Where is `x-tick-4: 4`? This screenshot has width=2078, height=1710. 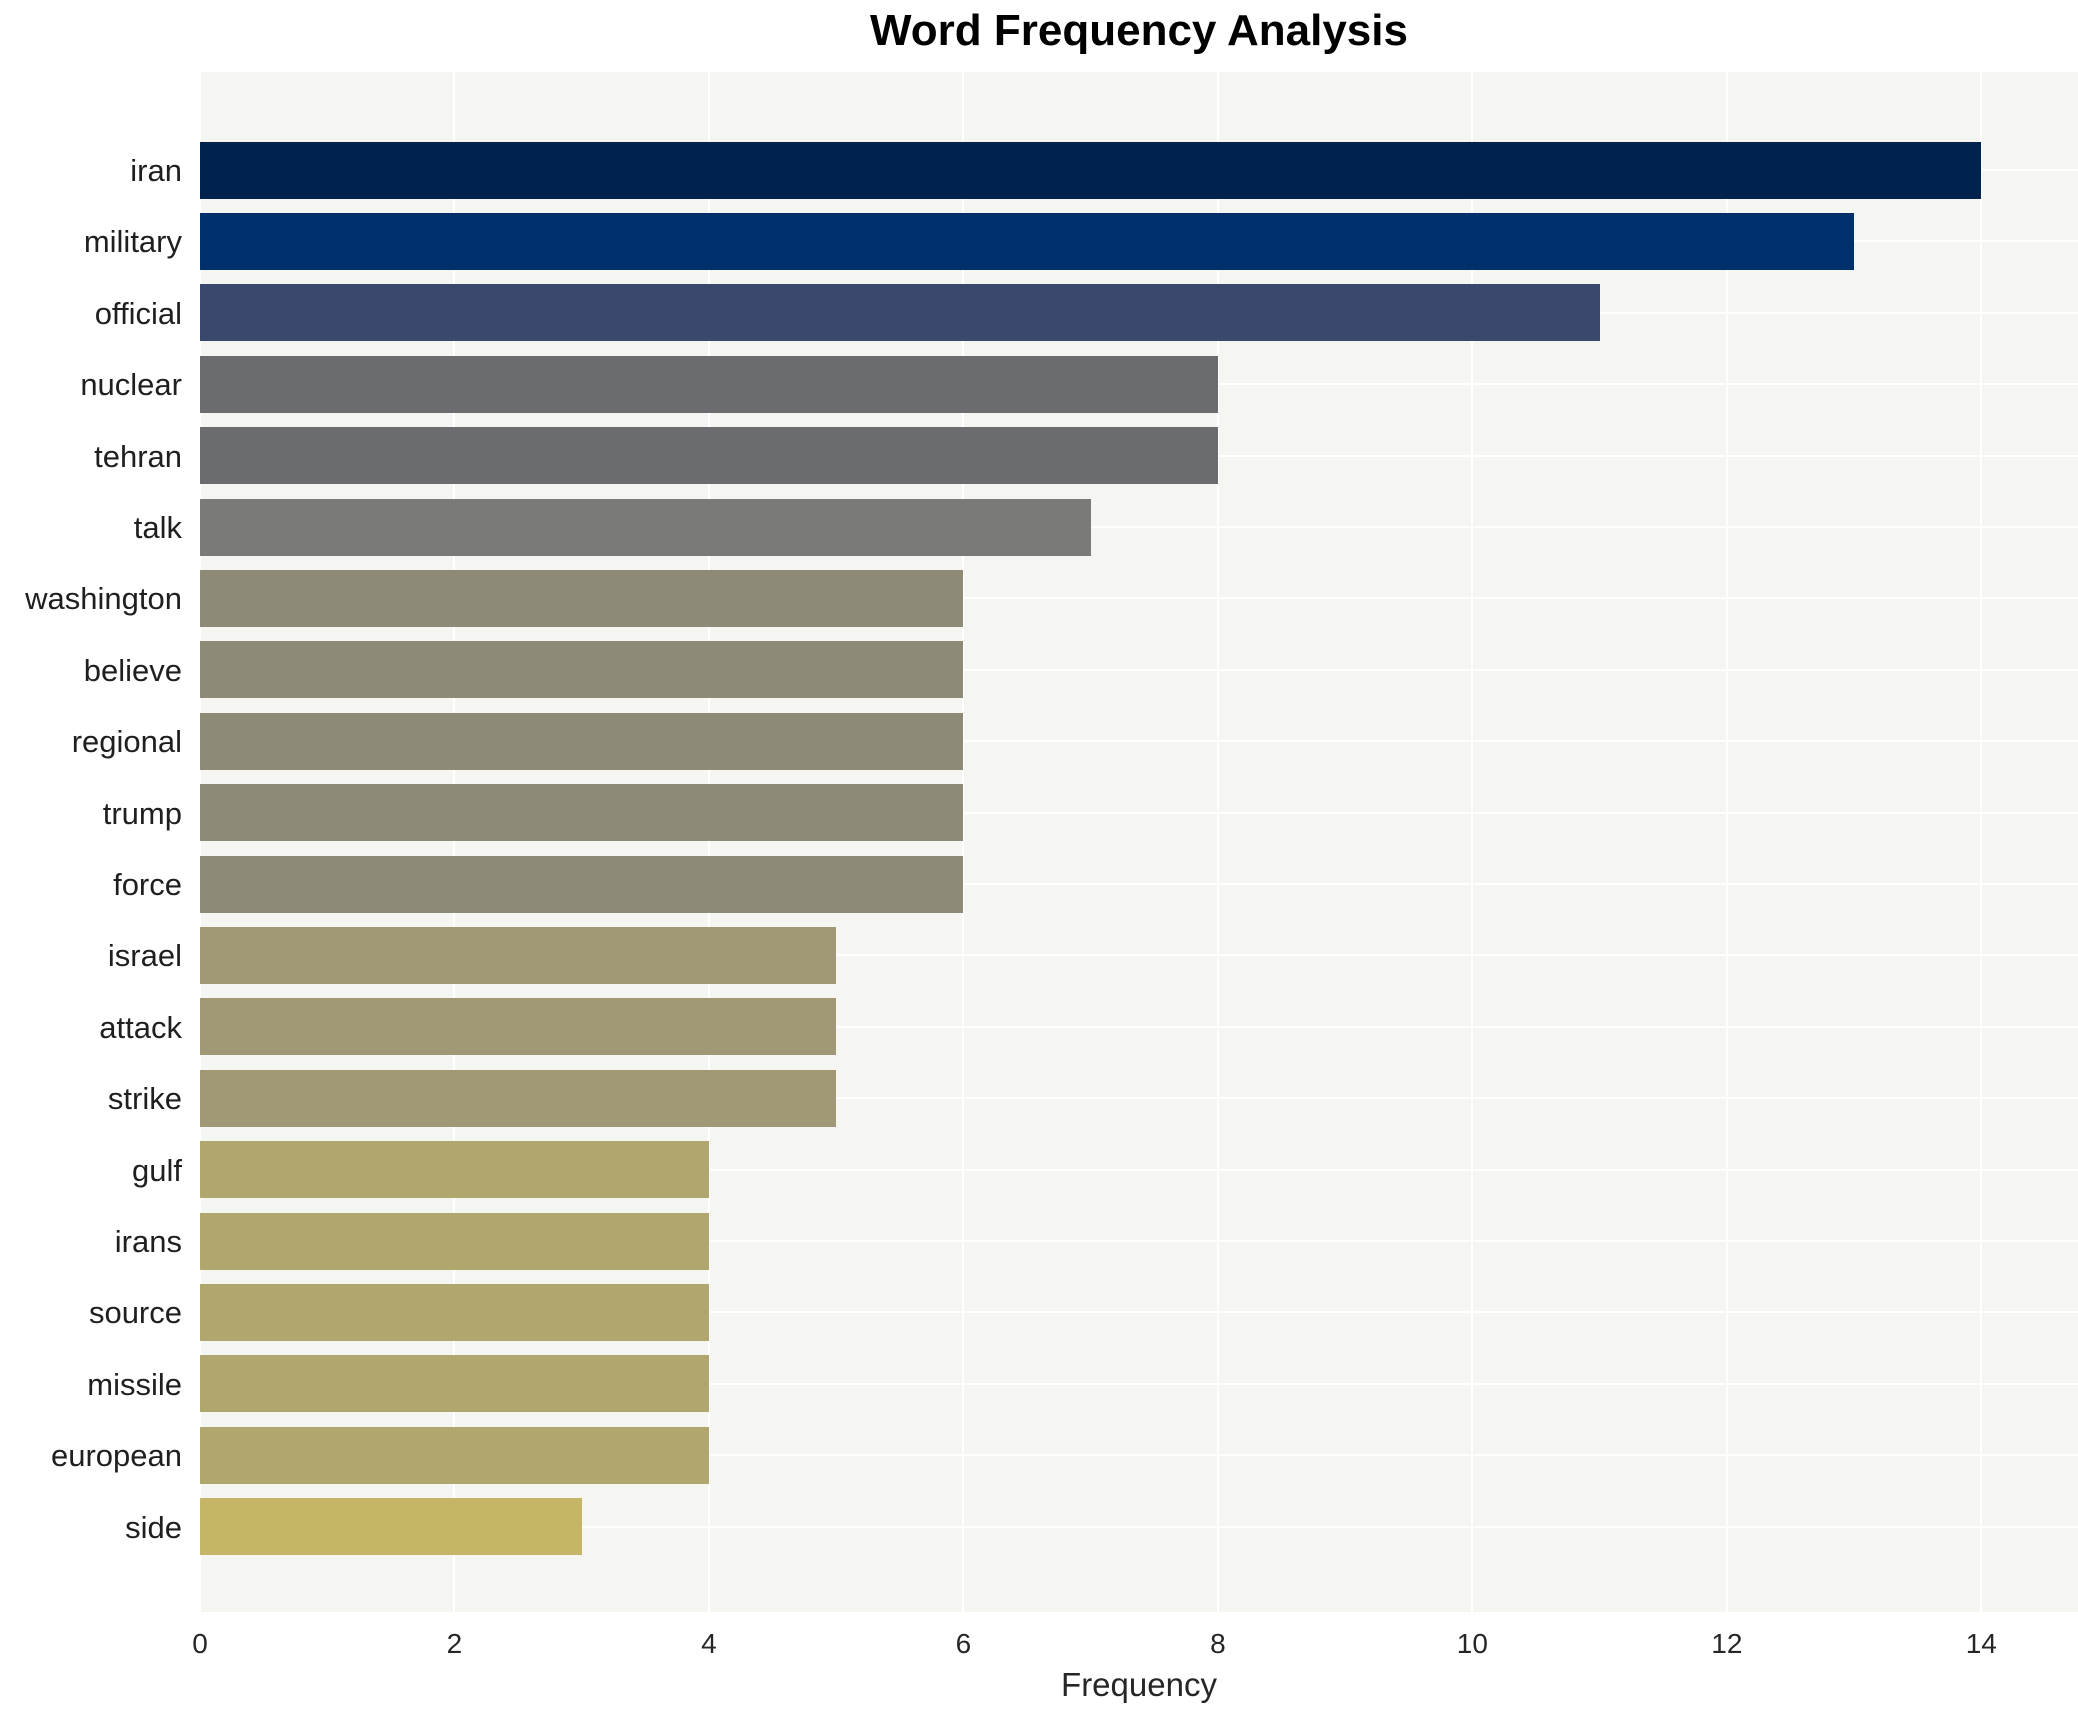
x-tick-4: 4 is located at coordinates (709, 1643).